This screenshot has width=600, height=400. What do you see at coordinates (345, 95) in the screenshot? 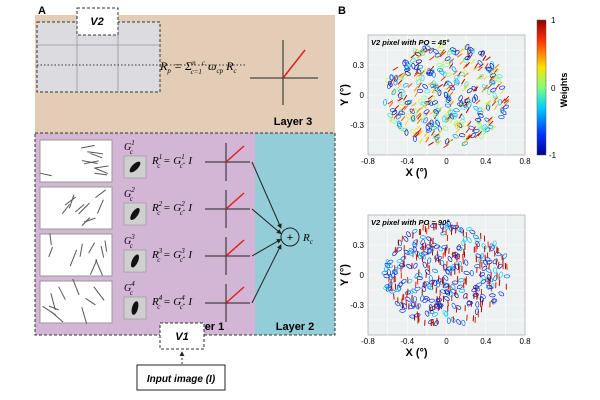
I see `y-axis-label: Y (°)` at bounding box center [345, 95].